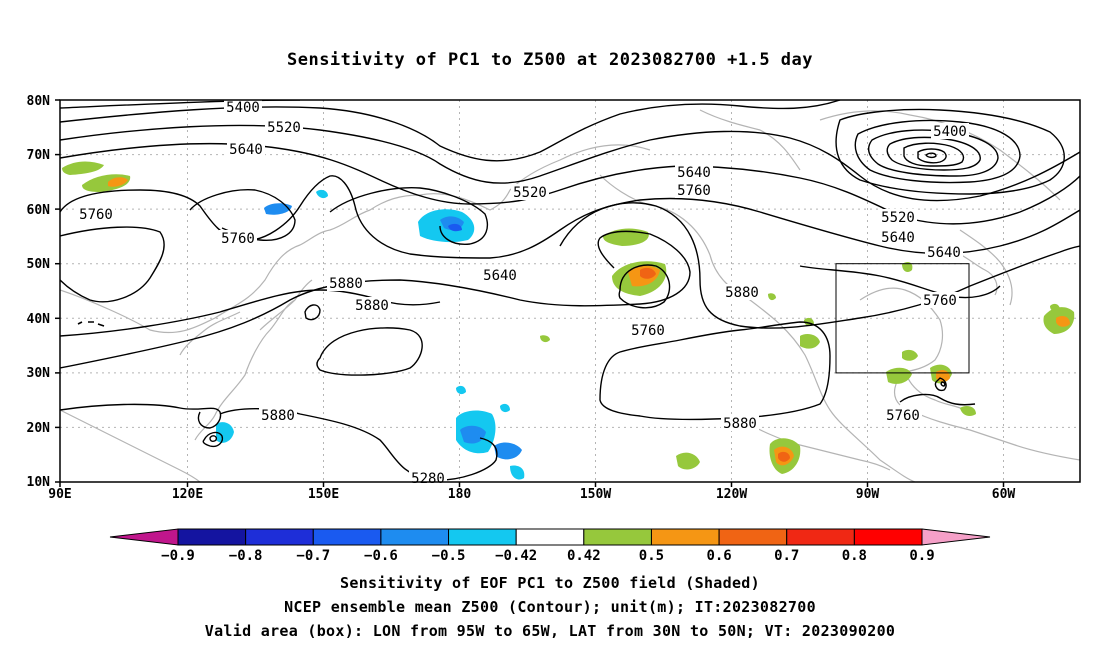 This screenshot has width=1100, height=650. What do you see at coordinates (902, 318) in the screenshot?
I see `valid-area-box` at bounding box center [902, 318].